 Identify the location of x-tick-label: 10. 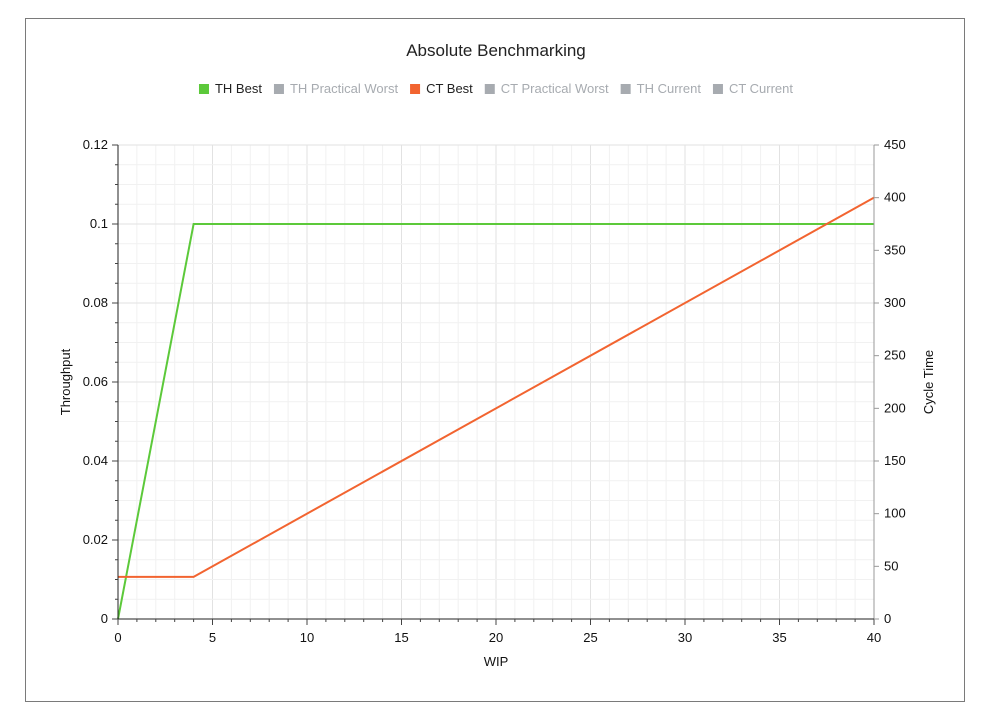
(307, 637).